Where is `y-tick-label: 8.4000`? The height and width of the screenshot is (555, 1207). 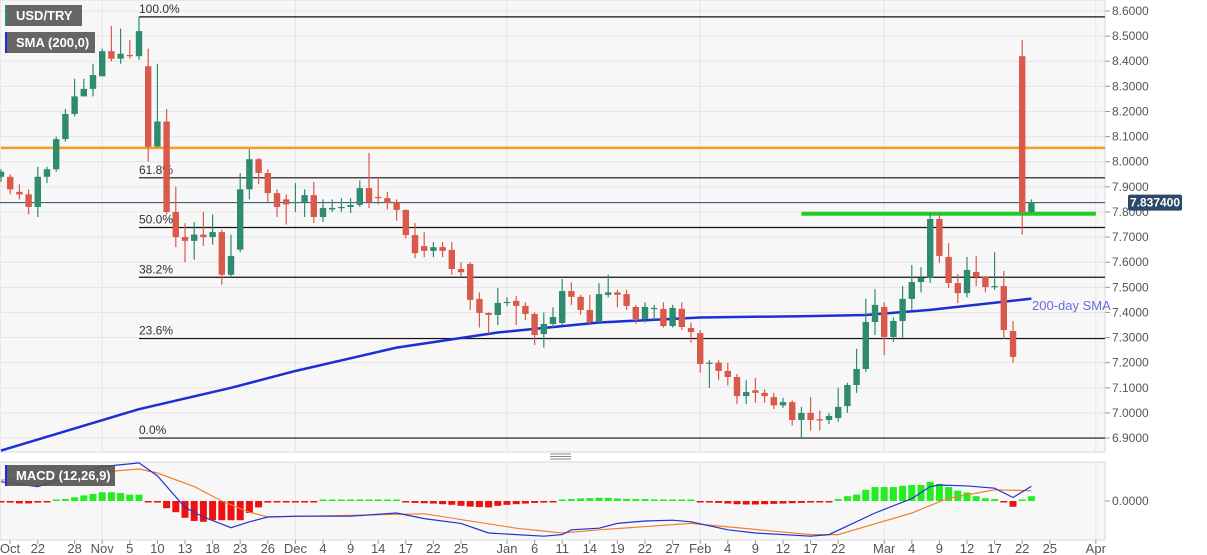
y-tick-label: 8.4000 is located at coordinates (1130, 61).